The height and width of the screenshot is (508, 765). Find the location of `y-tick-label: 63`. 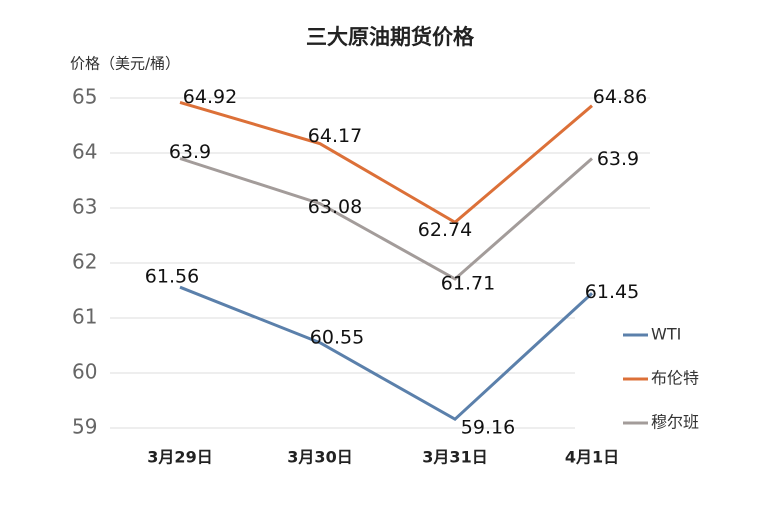

y-tick-label: 63 is located at coordinates (84, 207).